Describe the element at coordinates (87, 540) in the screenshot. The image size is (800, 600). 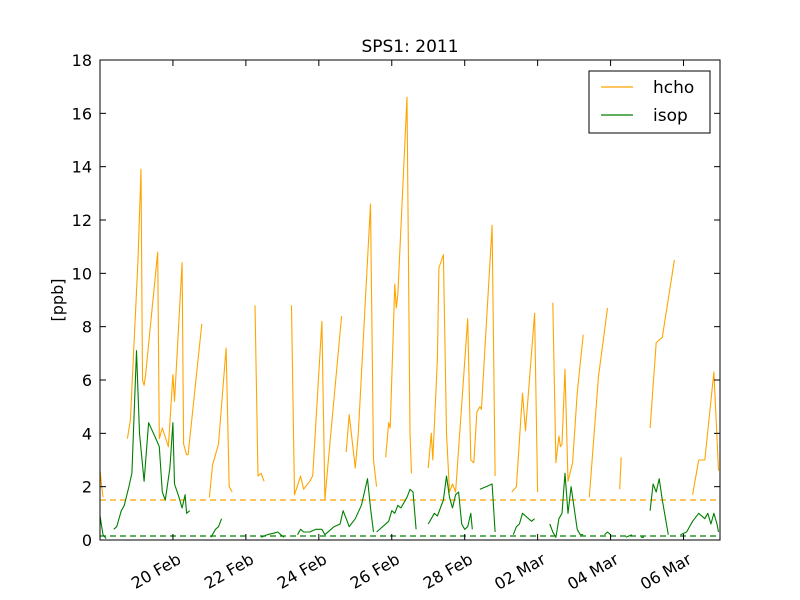
I see `y-tick-label: 0` at that location.